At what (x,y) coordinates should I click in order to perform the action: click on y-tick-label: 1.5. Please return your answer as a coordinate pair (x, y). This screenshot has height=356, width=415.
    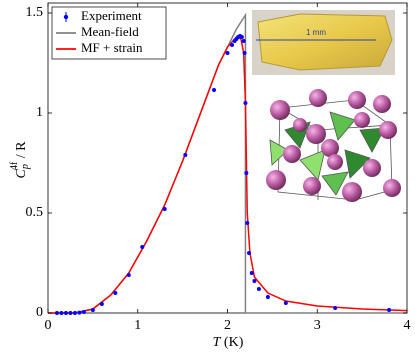
    Looking at the image, I should click on (35, 12).